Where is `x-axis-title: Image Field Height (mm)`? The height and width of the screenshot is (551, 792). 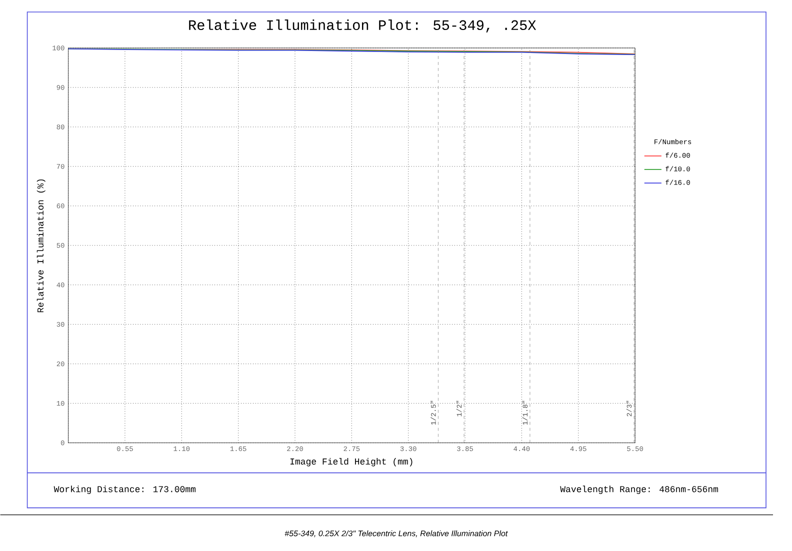
x-axis-title: Image Field Height (mm) is located at coordinates (351, 462).